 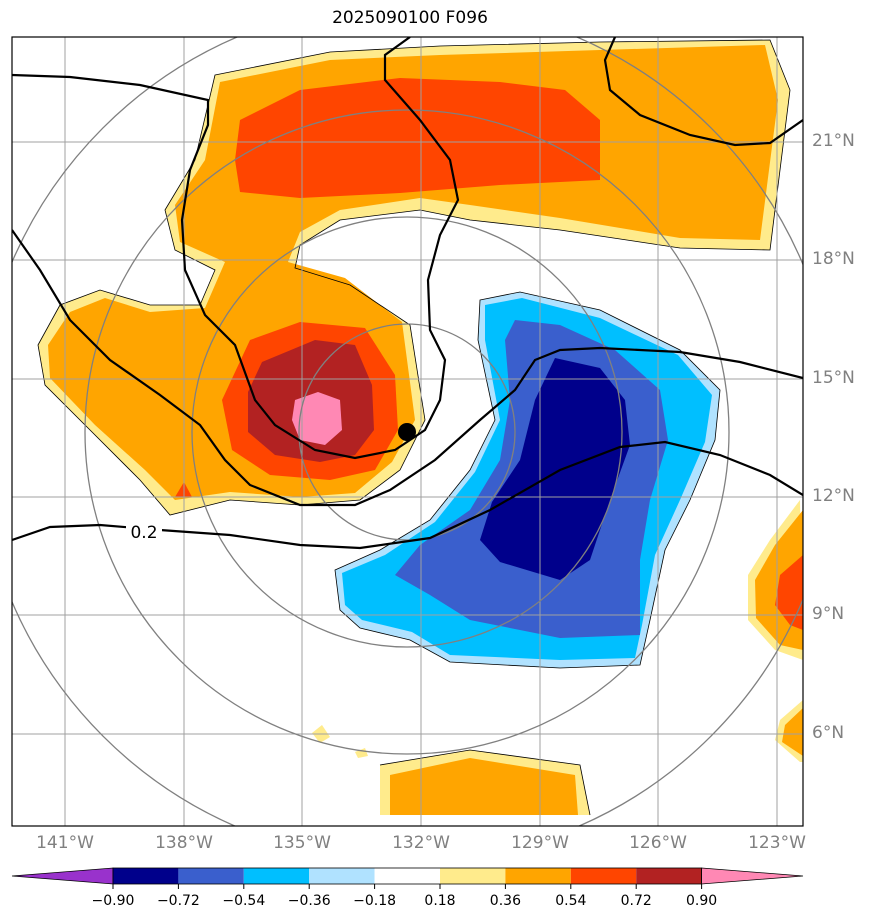 I want to click on lat-label-18n: 18°N, so click(x=833, y=259).